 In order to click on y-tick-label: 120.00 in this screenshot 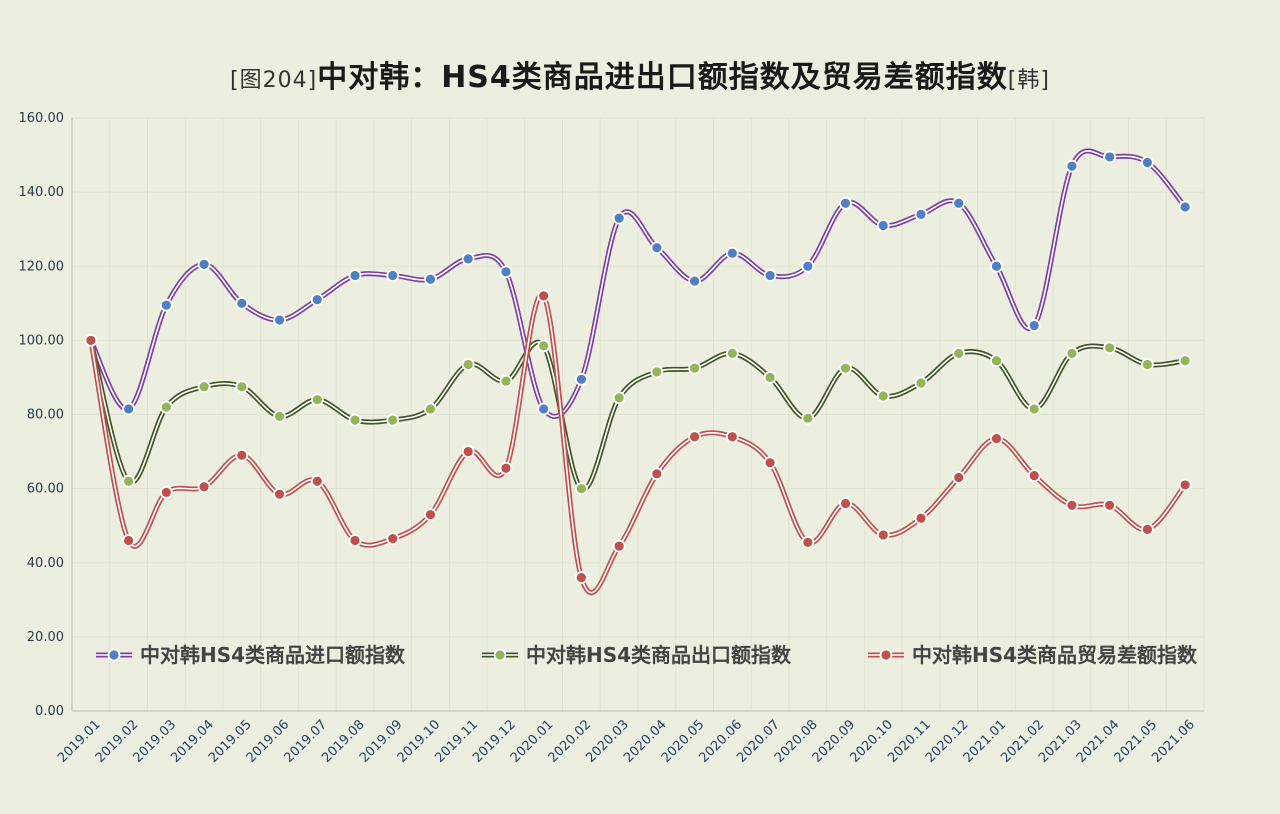, I will do `click(42, 266)`.